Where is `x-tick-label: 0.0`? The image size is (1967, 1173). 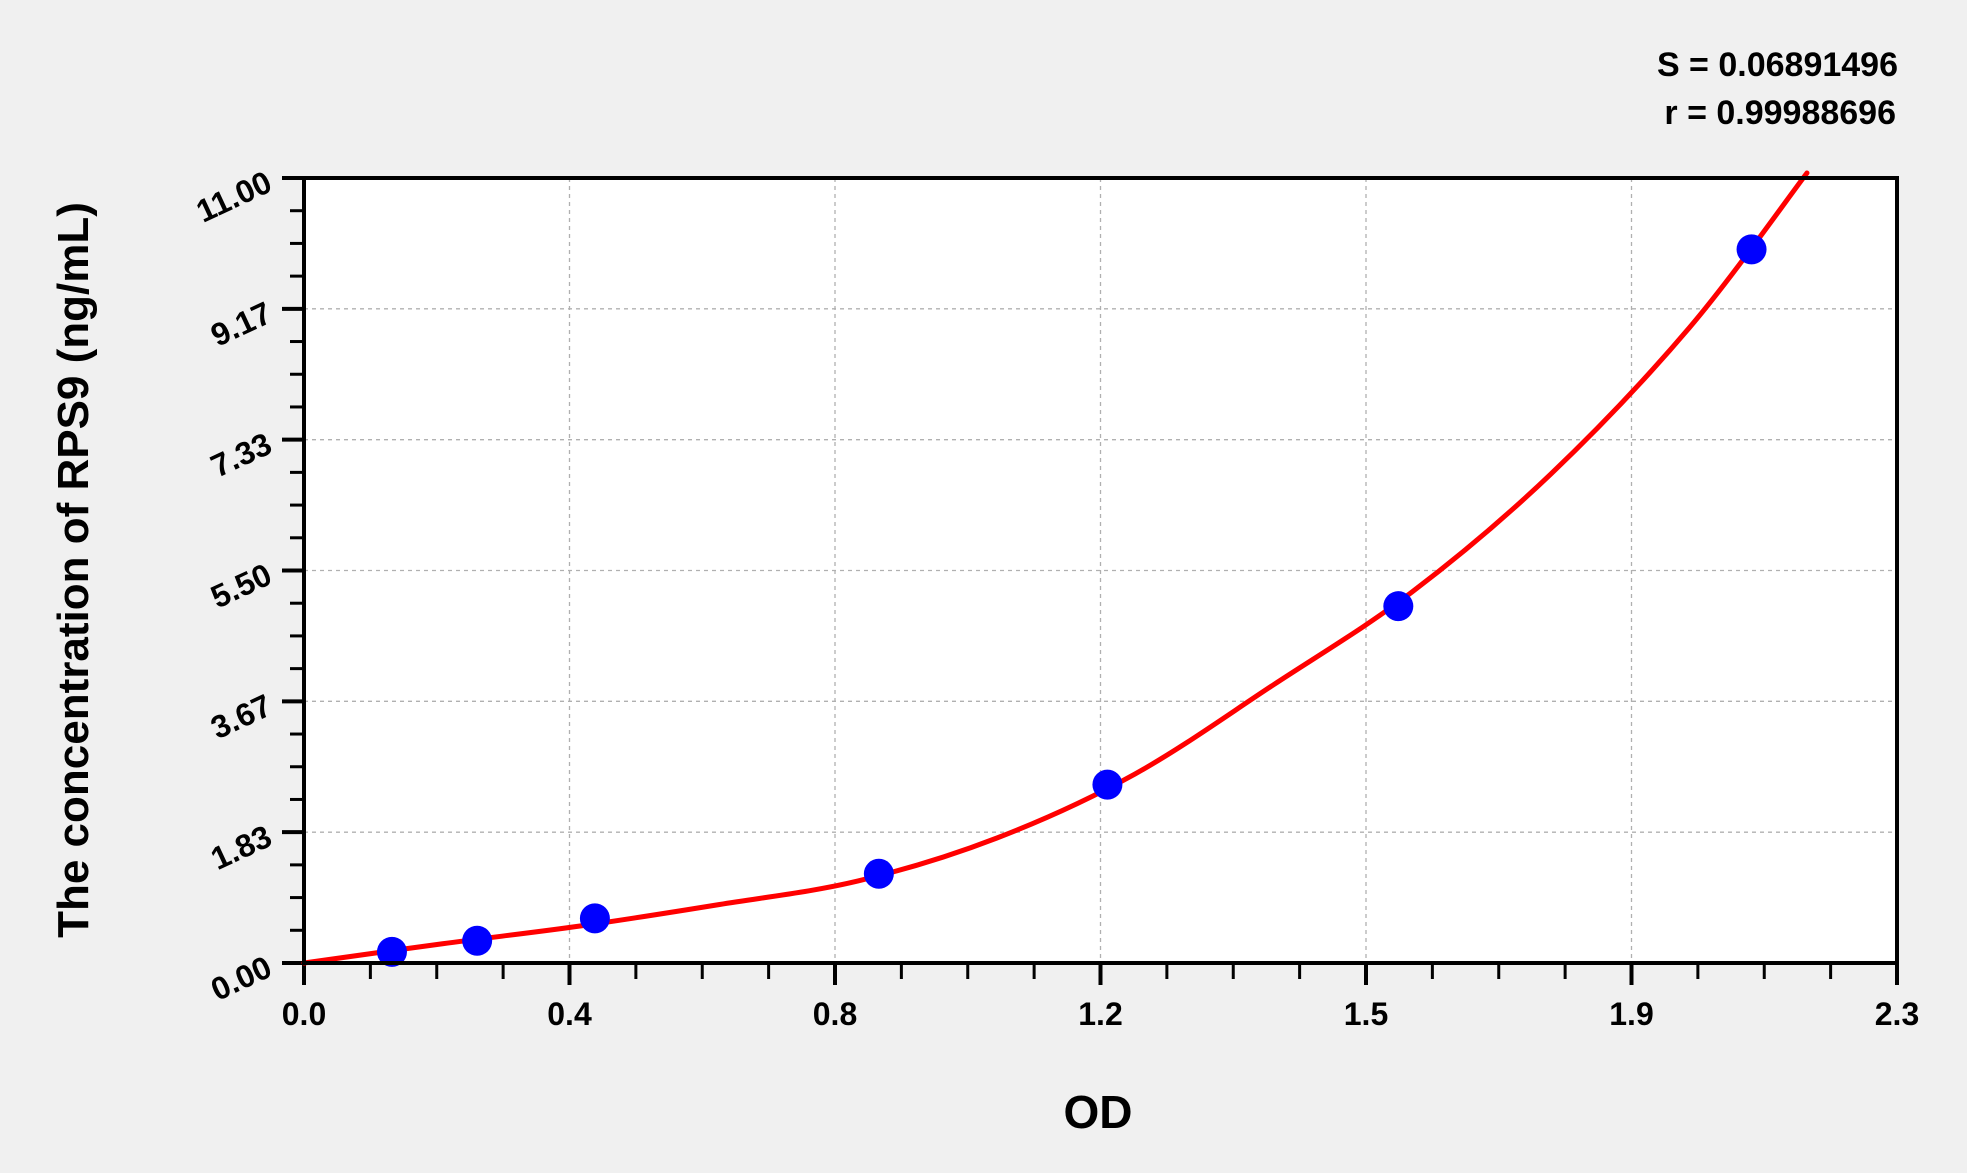 x-tick-label: 0.0 is located at coordinates (304, 1014).